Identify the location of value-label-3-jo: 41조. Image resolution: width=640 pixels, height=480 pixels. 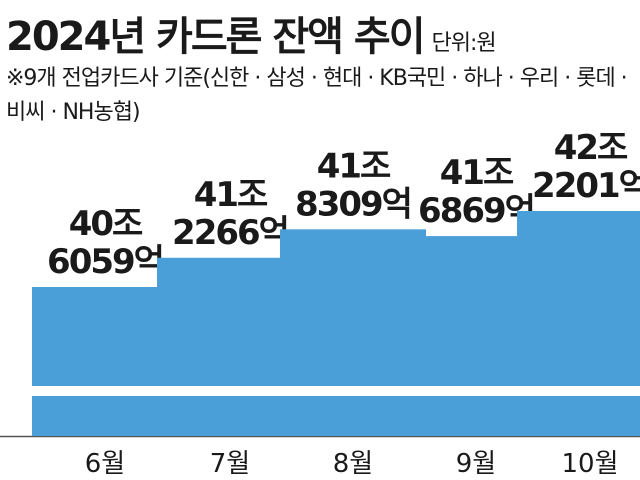
(354, 166).